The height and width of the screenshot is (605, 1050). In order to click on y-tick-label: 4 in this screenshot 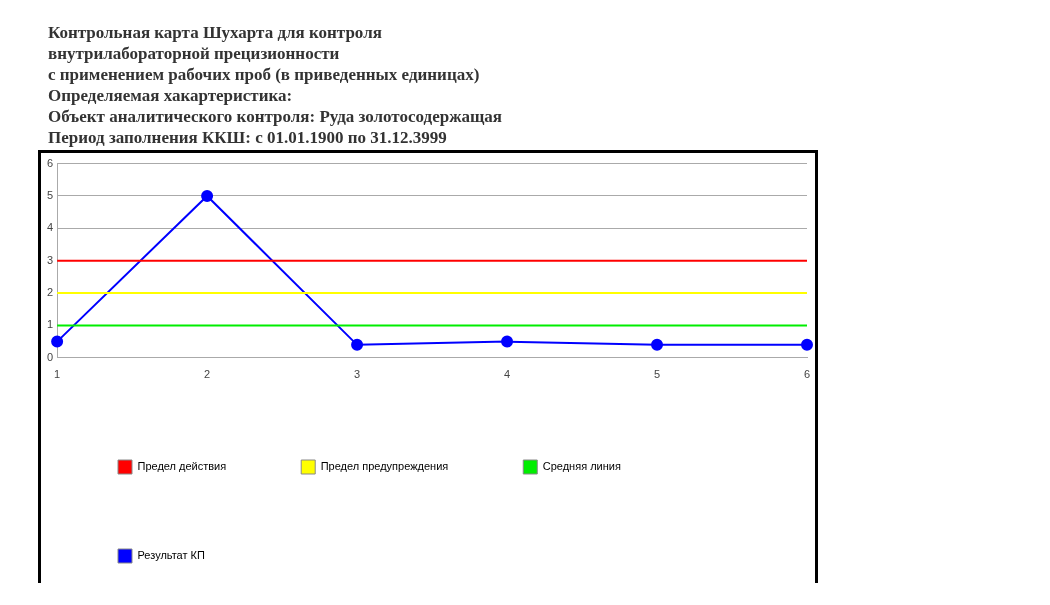, I will do `click(50, 227)`.